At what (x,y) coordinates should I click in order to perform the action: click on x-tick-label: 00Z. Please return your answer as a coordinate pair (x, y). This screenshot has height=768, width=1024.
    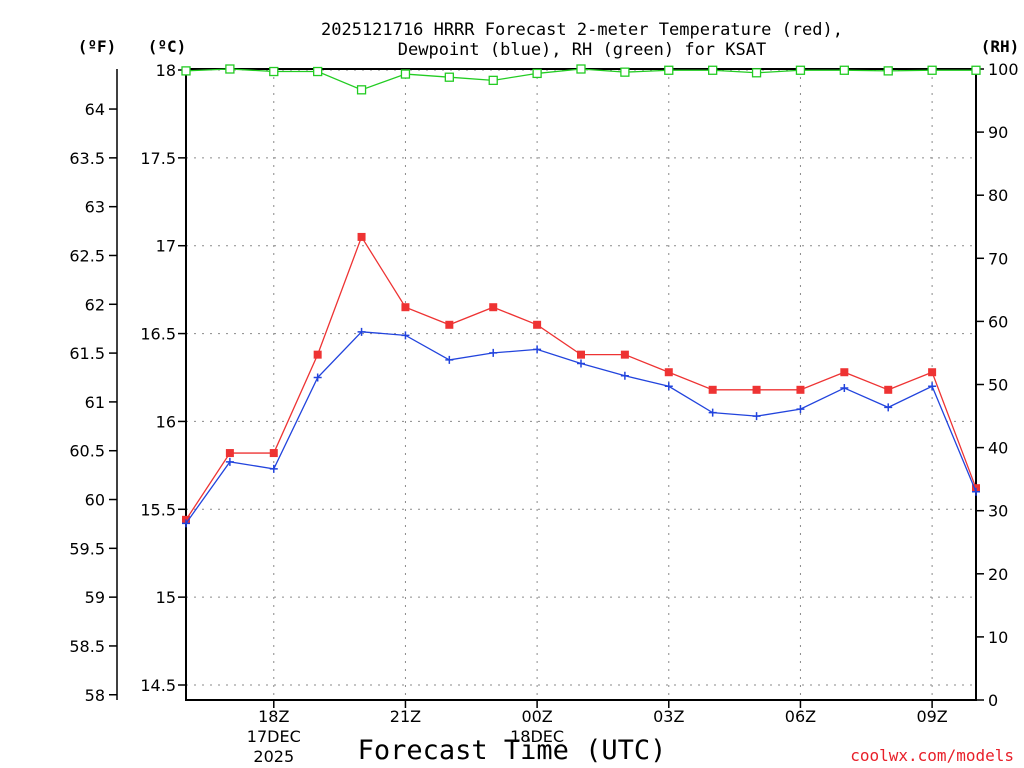
    Looking at the image, I should click on (536, 716).